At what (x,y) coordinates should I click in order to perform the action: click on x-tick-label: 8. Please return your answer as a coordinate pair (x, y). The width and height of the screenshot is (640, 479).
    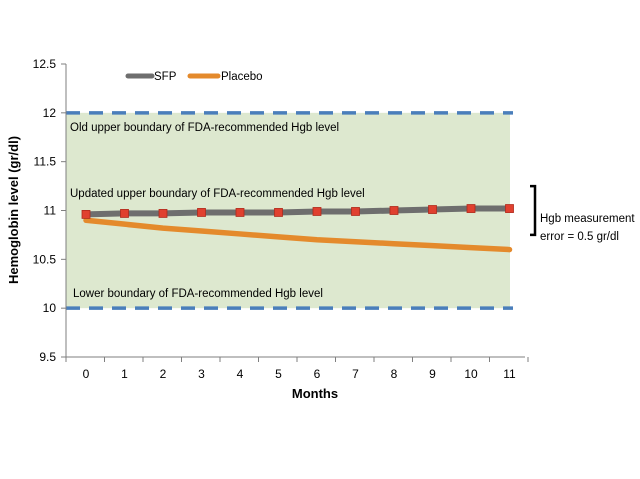
    Looking at the image, I should click on (394, 374).